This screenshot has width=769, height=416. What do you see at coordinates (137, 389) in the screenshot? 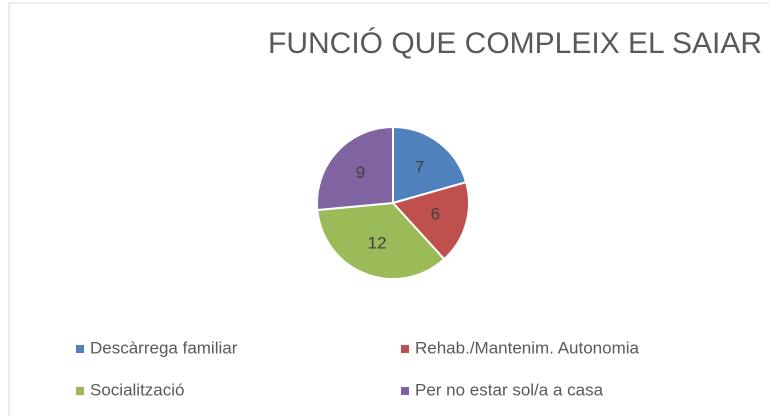
I see `legend-label: Socialització` at bounding box center [137, 389].